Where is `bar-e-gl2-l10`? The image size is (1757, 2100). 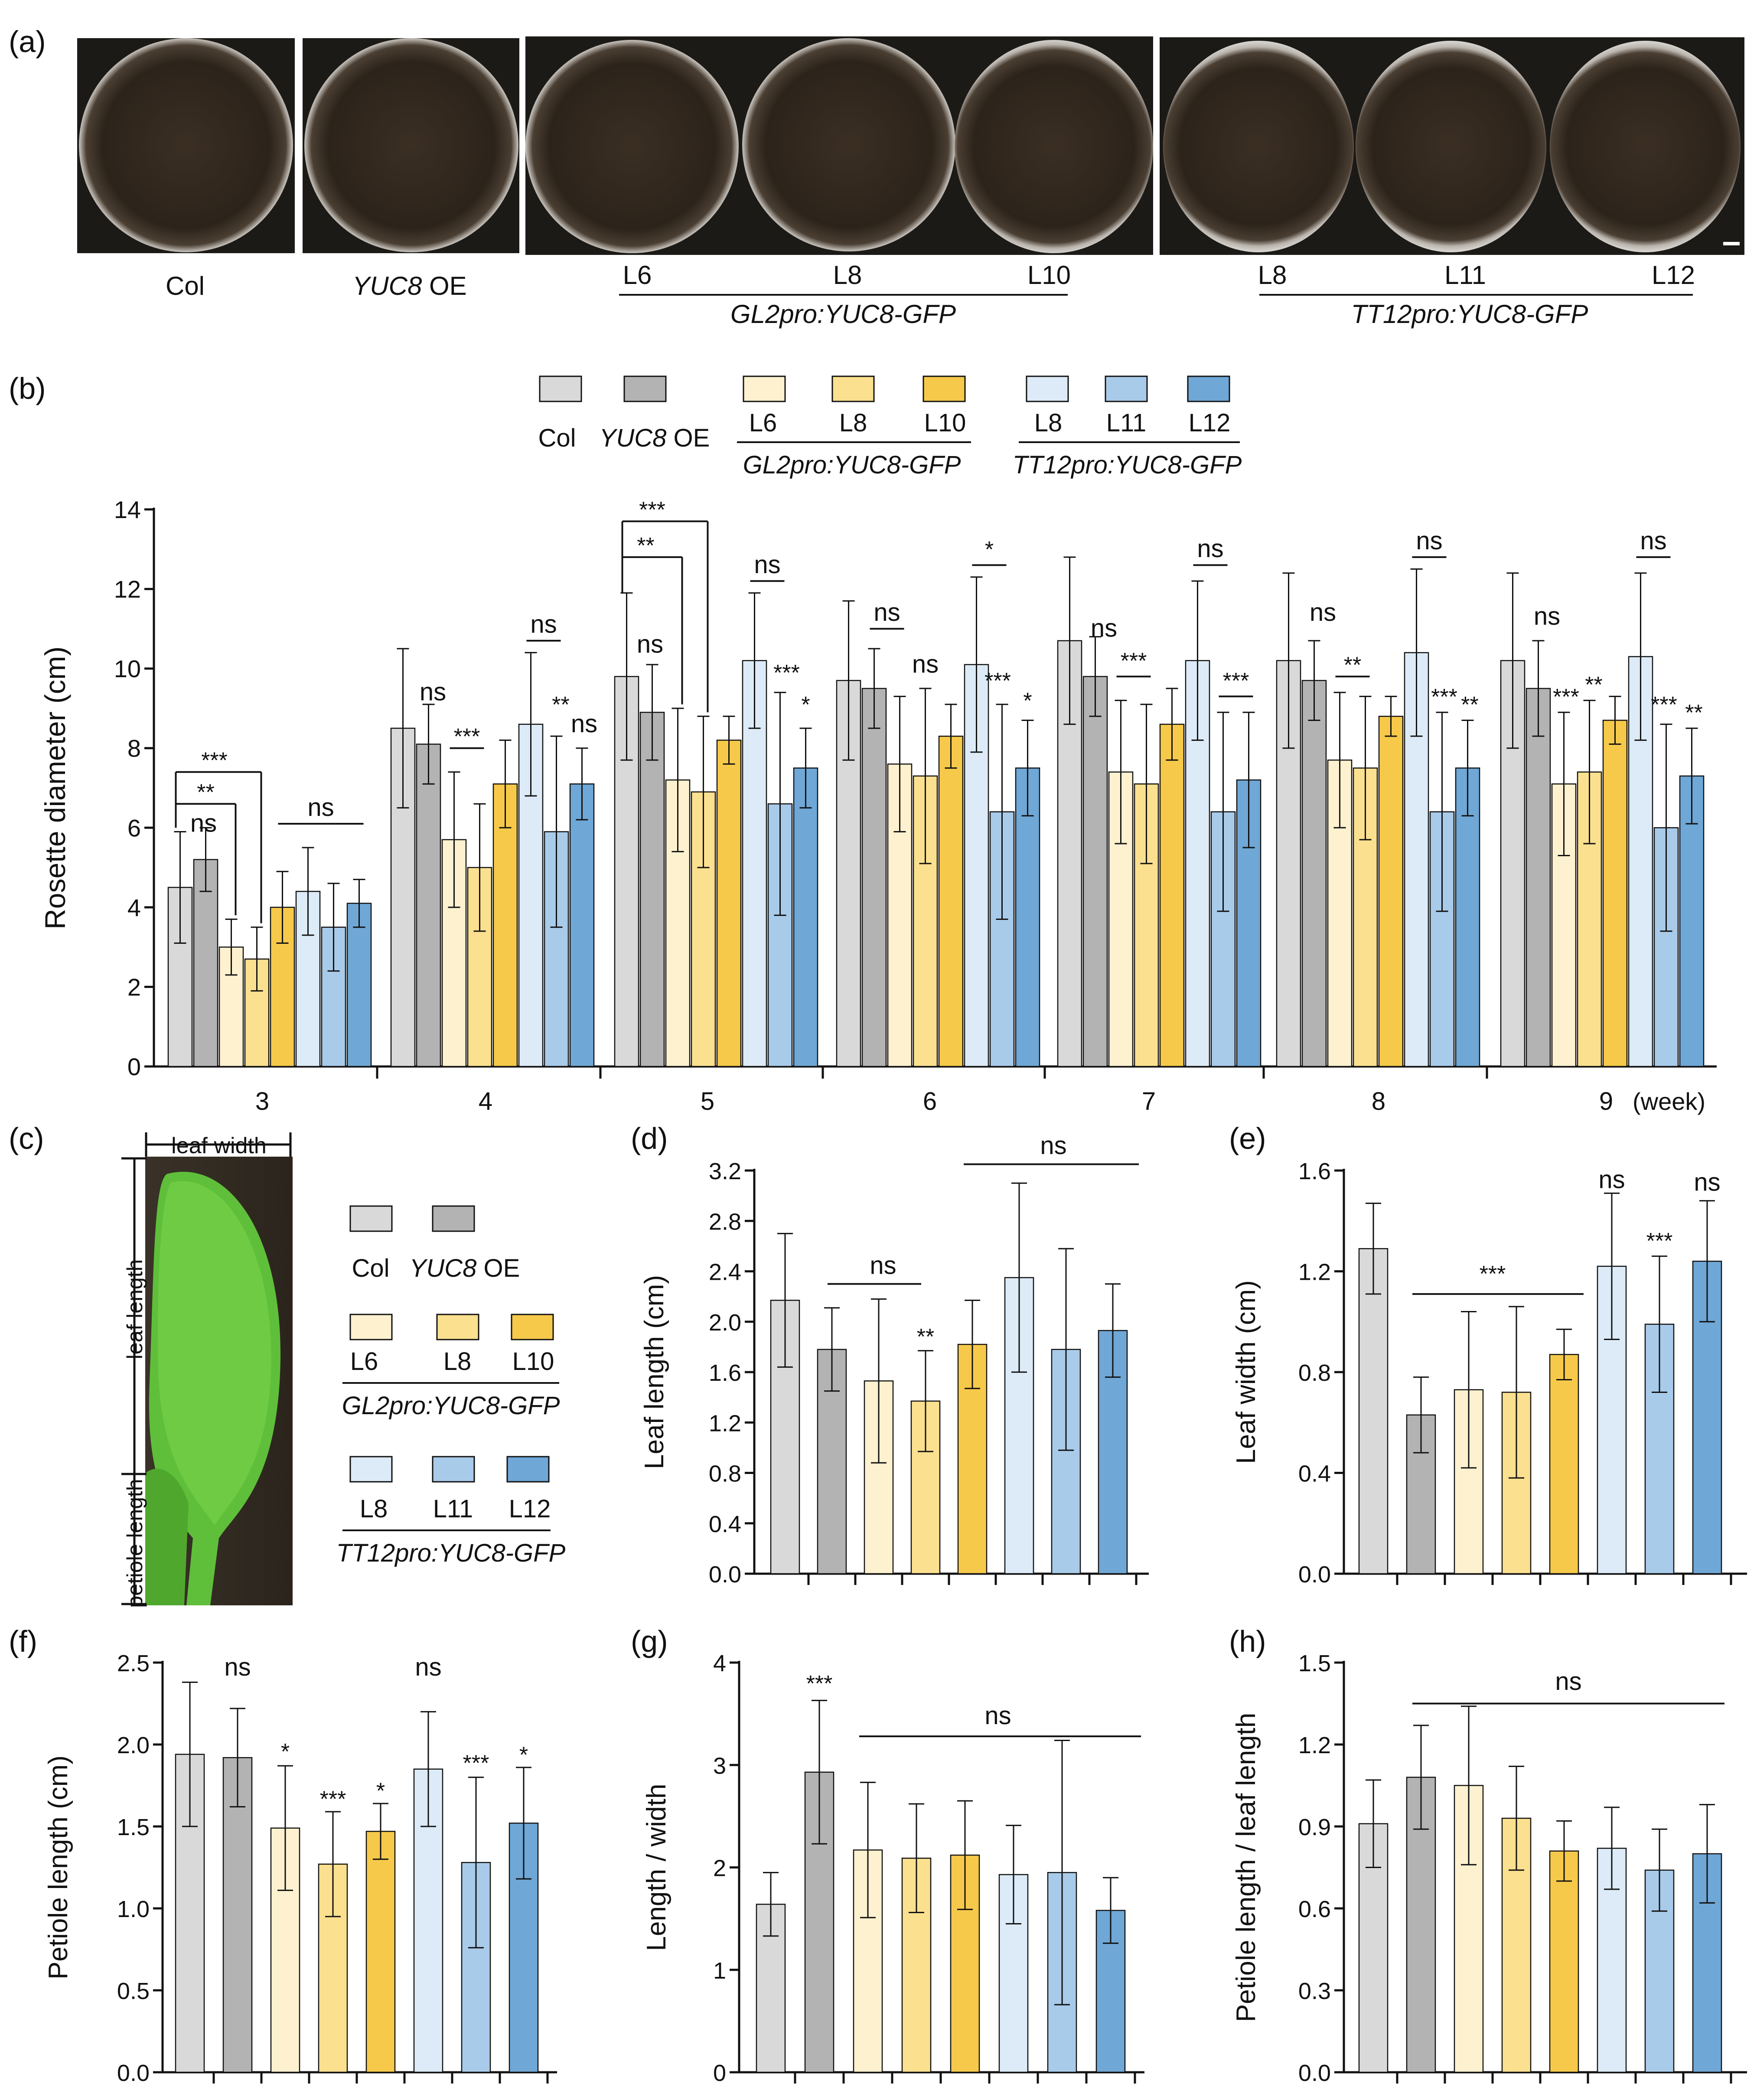
bar-e-gl2-l10 is located at coordinates (1564, 1464).